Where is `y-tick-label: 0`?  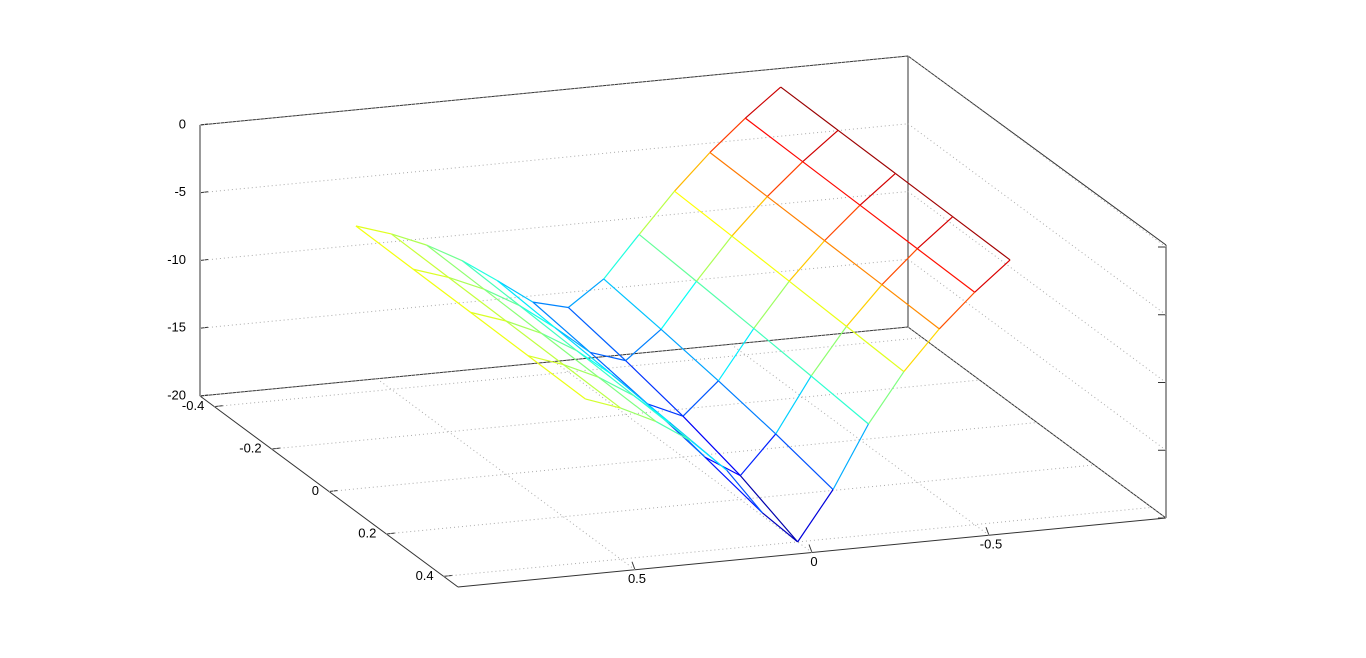
y-tick-label: 0 is located at coordinates (315, 490).